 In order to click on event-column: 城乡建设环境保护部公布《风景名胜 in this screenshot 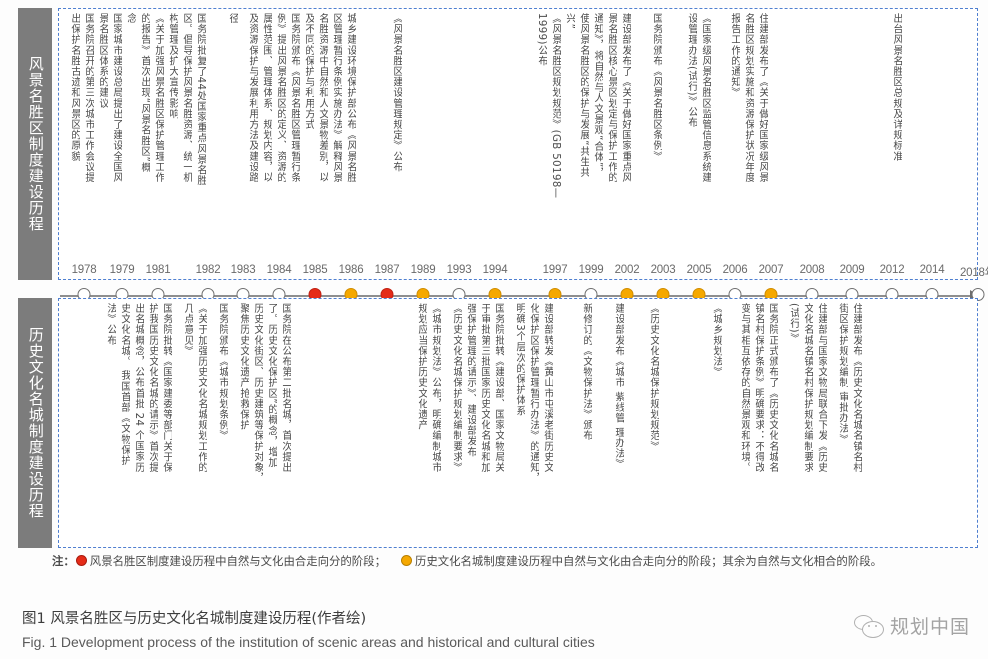, I will do `click(350, 98)`.